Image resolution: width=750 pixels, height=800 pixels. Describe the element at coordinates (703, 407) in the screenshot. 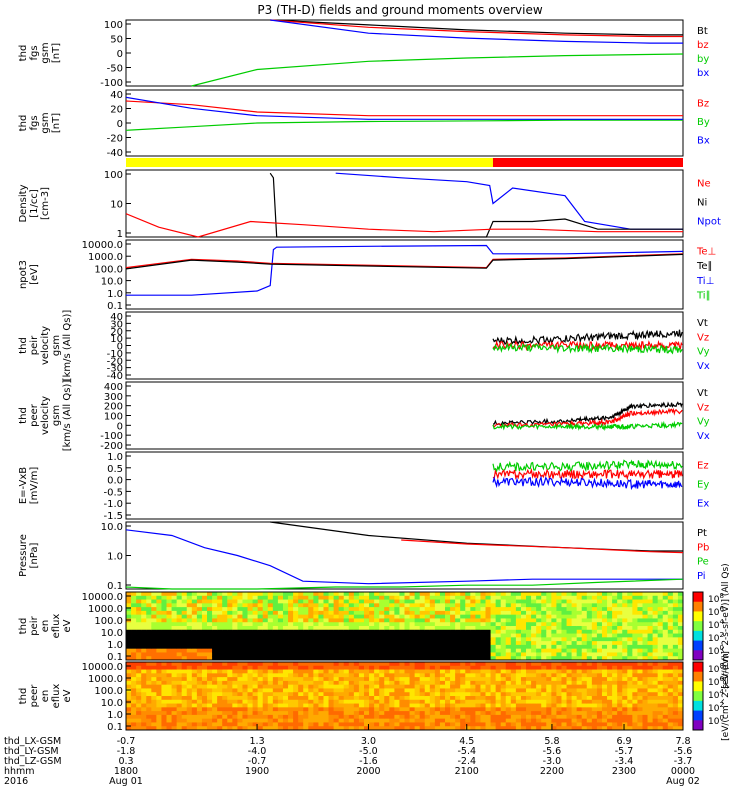

I see `legend-entry: Vz` at that location.